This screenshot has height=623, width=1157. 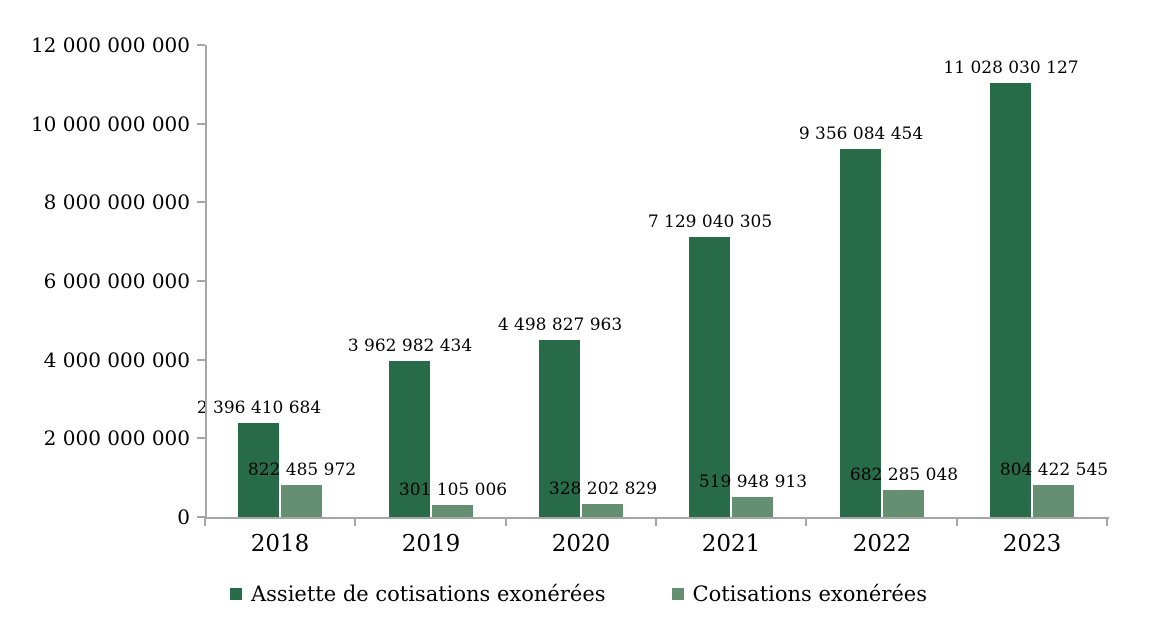 What do you see at coordinates (752, 507) in the screenshot?
I see `bar-series2-2021` at bounding box center [752, 507].